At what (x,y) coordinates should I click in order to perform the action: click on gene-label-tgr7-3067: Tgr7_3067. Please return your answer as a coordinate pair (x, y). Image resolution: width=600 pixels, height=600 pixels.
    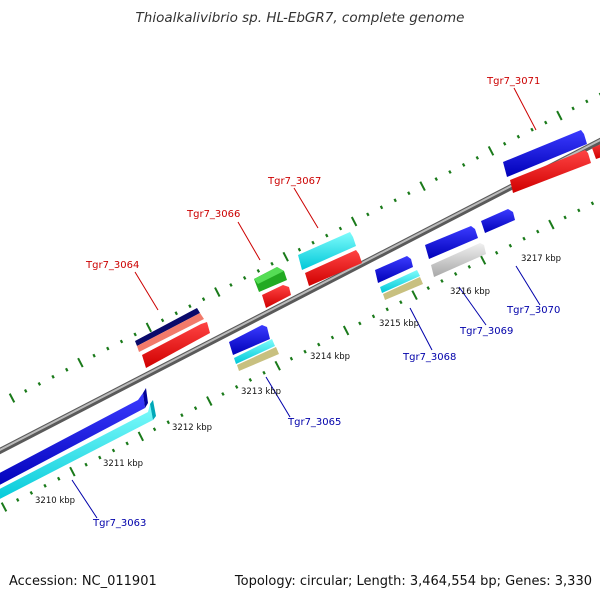
    Looking at the image, I should click on (294, 181).